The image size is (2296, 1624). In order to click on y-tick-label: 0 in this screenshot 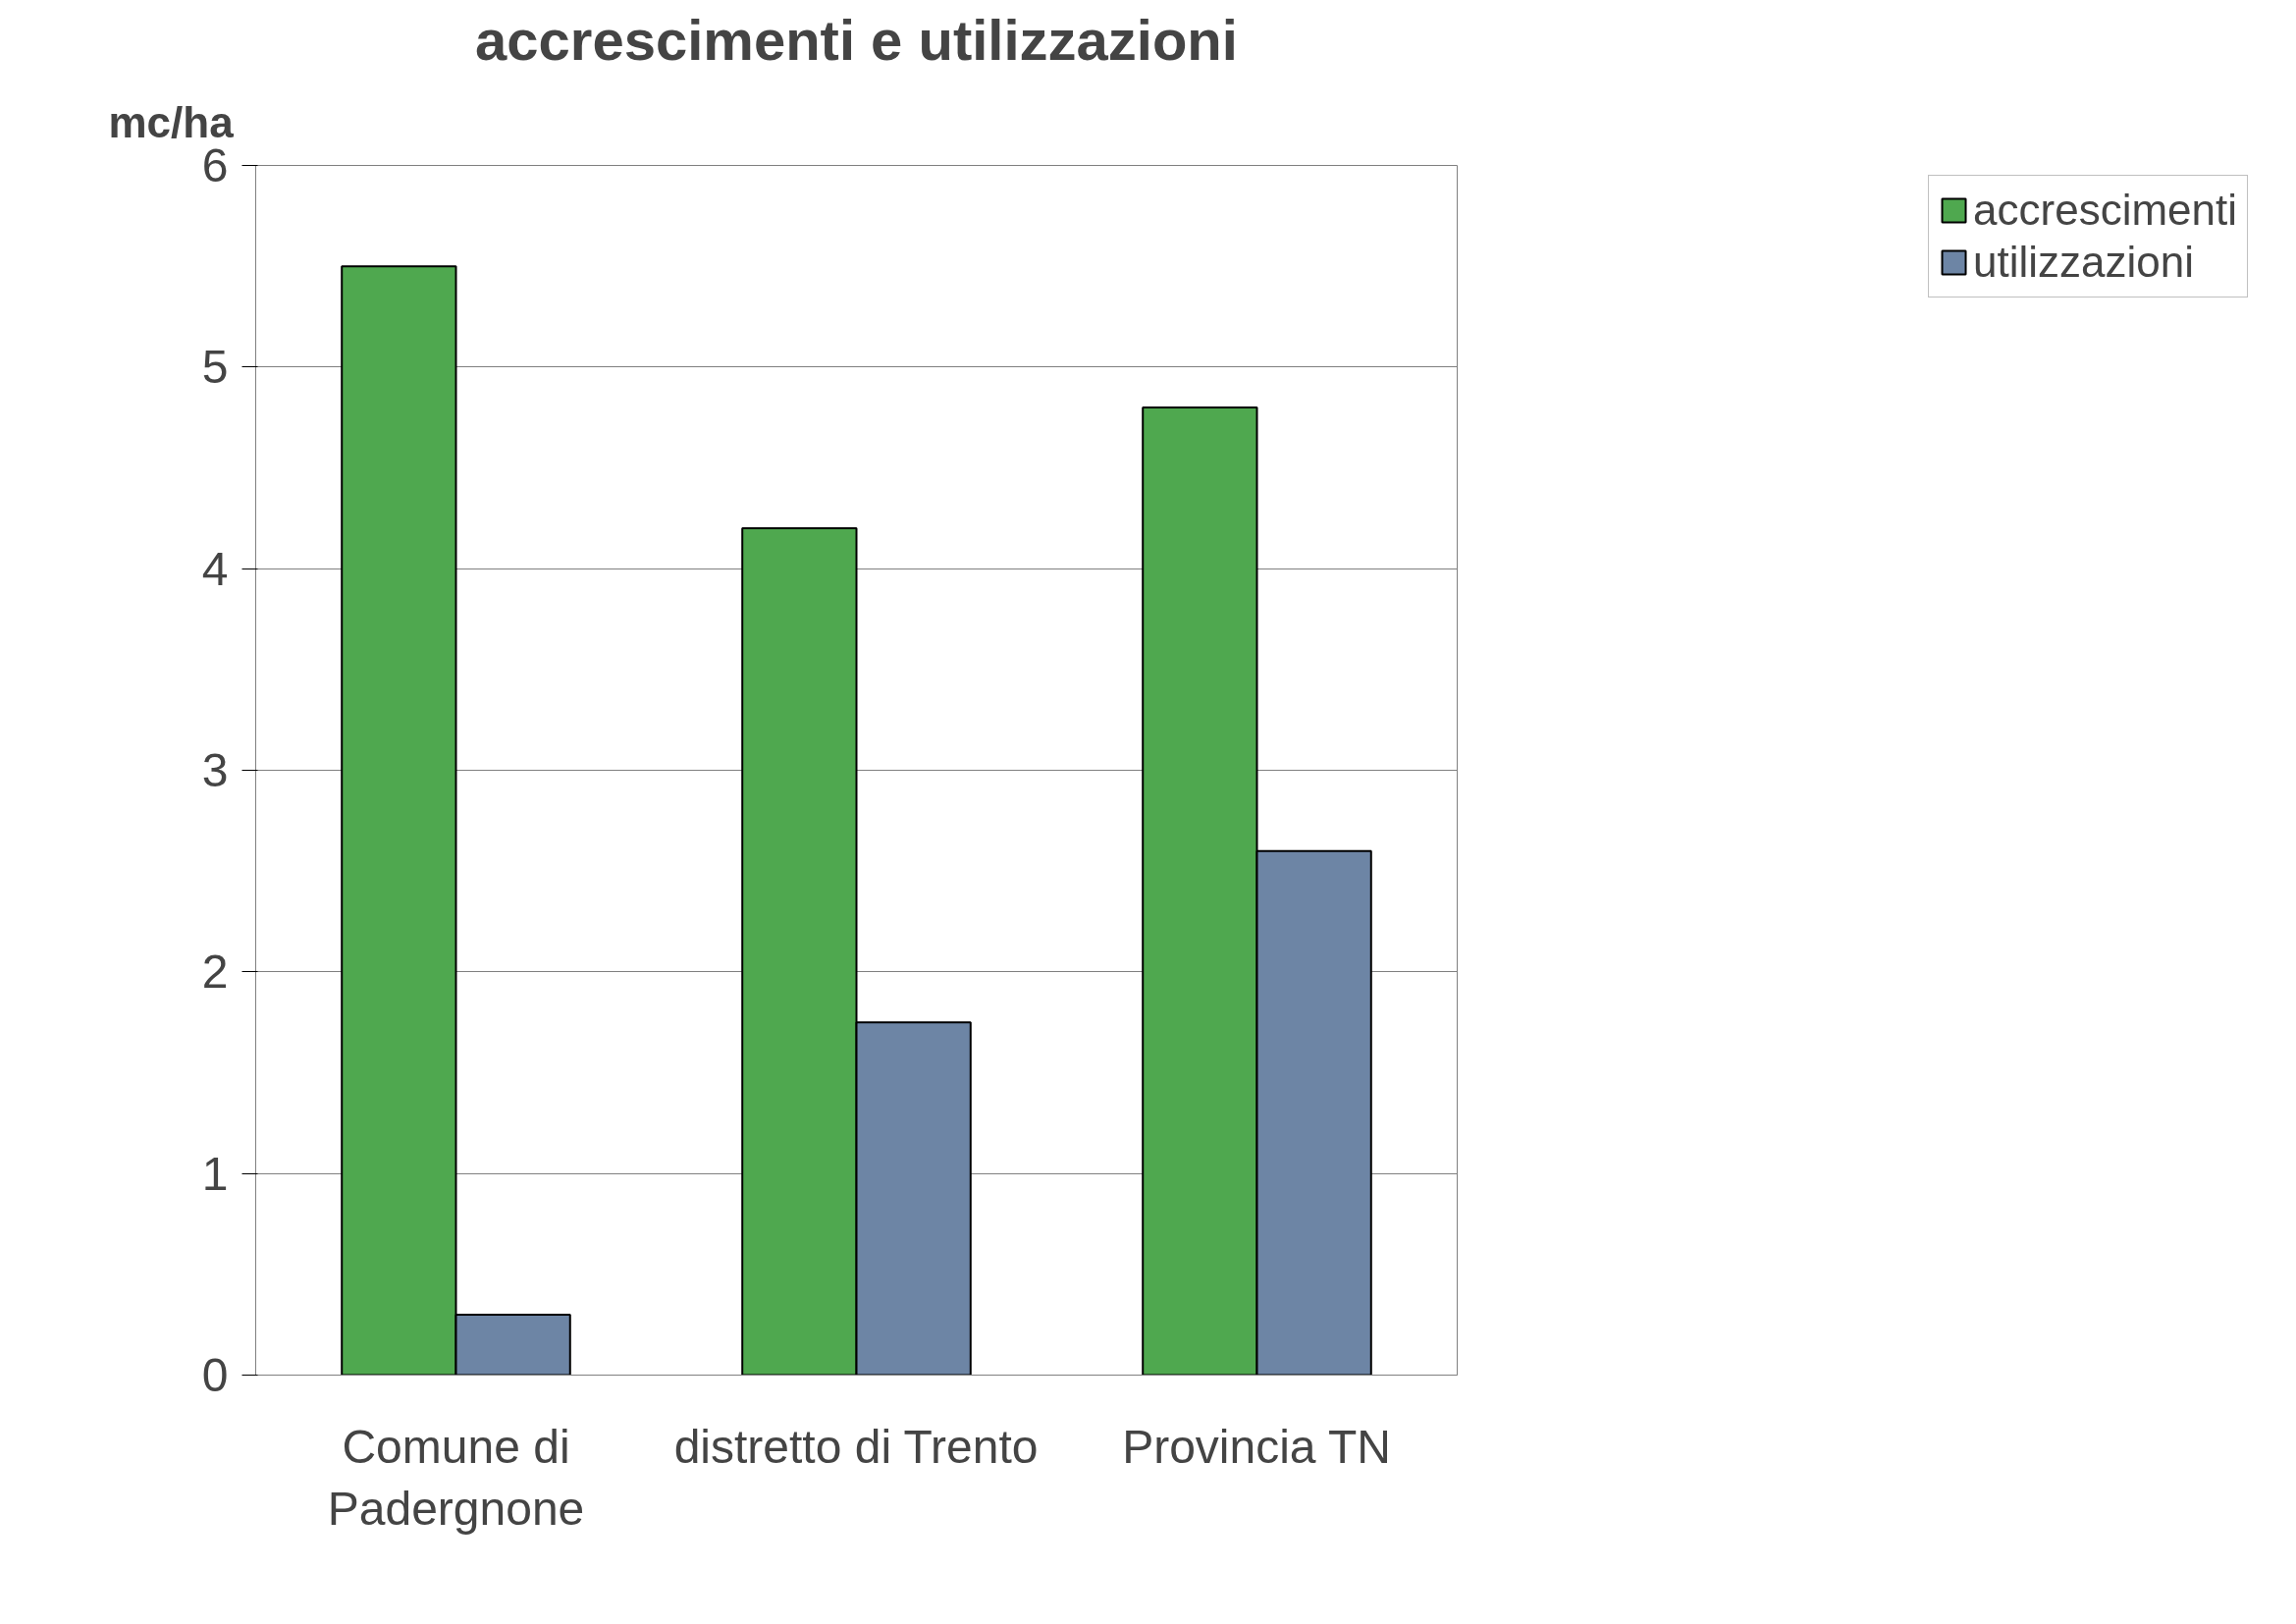, I will do `click(215, 1375)`.